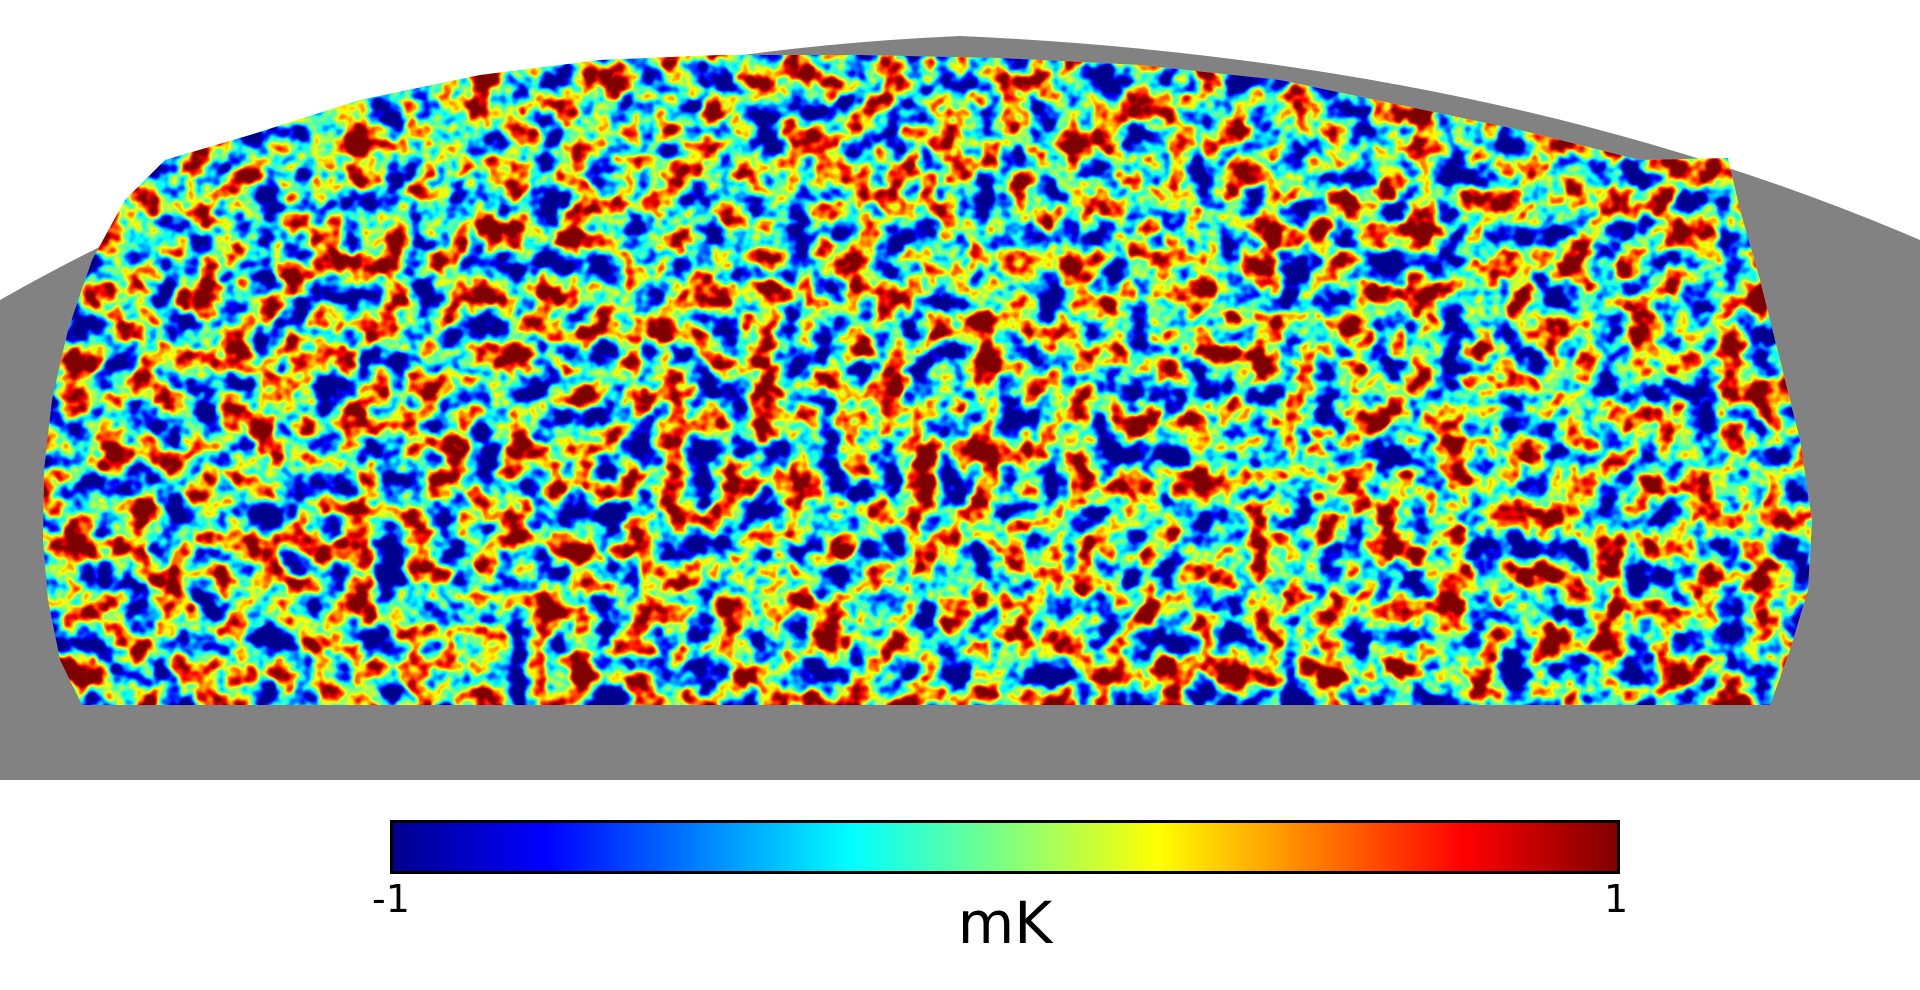  I want to click on colorbar, so click(1005, 847).